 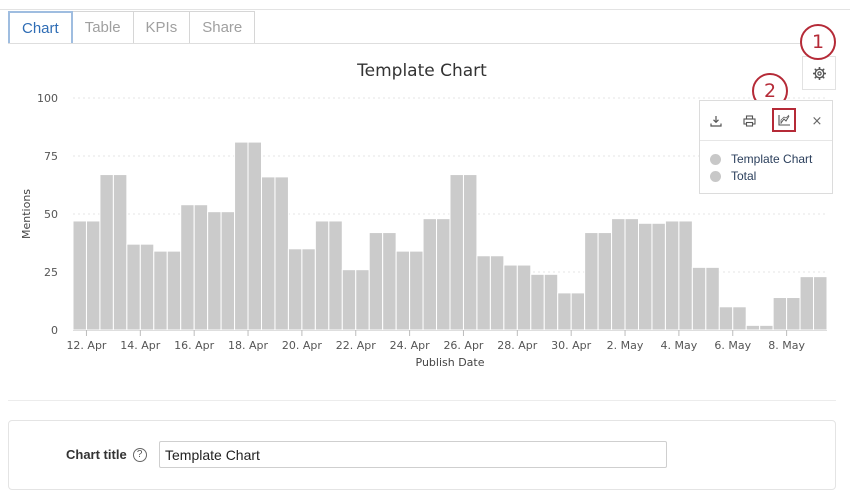 I want to click on tab-bar: Chart Table KPIs Share, so click(x=132, y=27).